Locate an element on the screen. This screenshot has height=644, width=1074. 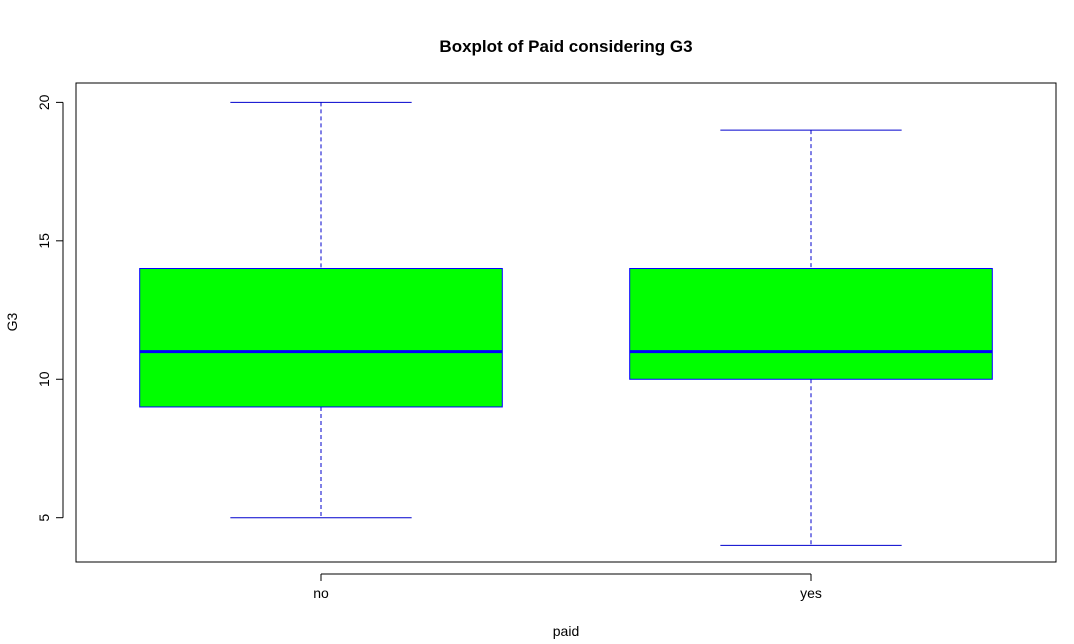
x-tick-label: yes is located at coordinates (811, 593).